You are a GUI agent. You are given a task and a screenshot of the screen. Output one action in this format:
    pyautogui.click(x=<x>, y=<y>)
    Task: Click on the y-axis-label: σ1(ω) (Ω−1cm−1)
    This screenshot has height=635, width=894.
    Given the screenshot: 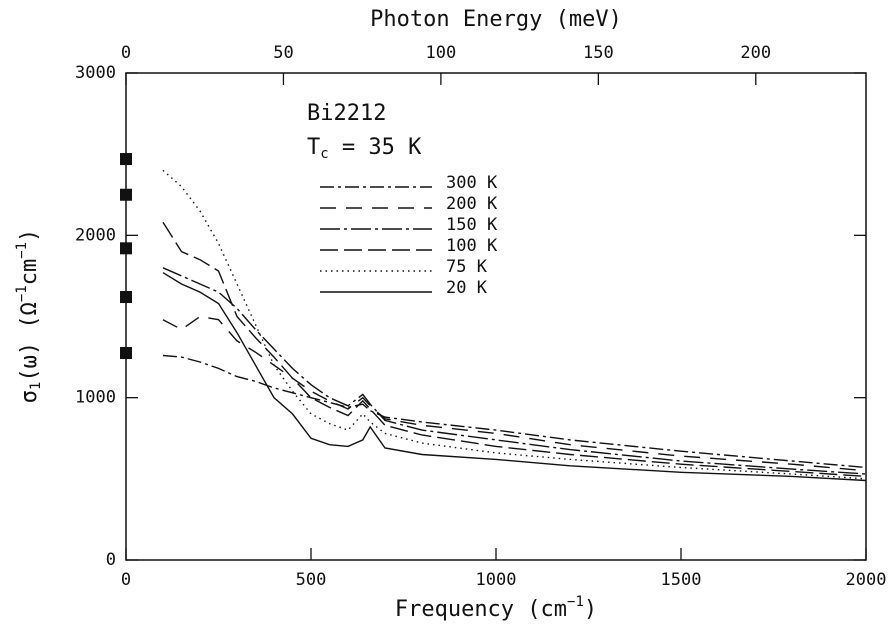 What is the action you would take?
    pyautogui.click(x=29, y=316)
    